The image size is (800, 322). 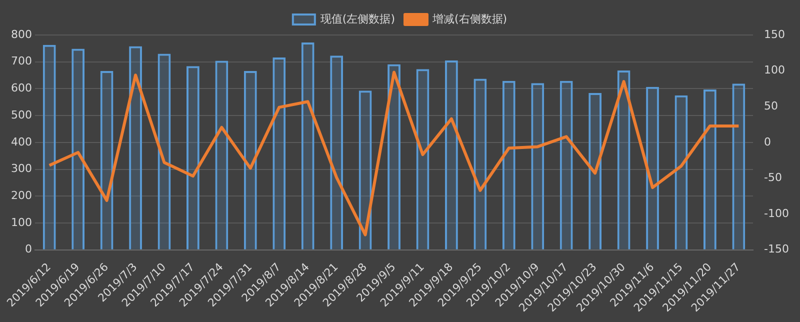 What do you see at coordinates (777, 249) in the screenshot?
I see `y2-tick-label: -150` at bounding box center [777, 249].